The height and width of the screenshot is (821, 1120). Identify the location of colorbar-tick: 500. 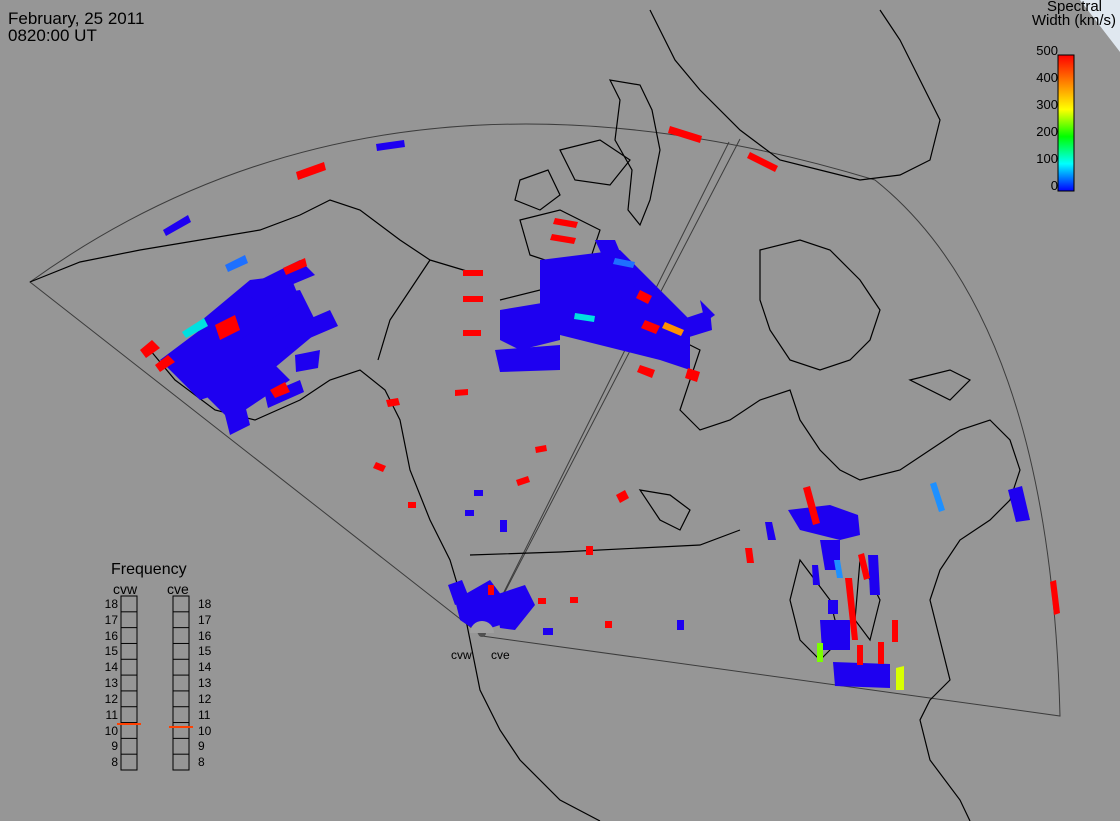
(1047, 50).